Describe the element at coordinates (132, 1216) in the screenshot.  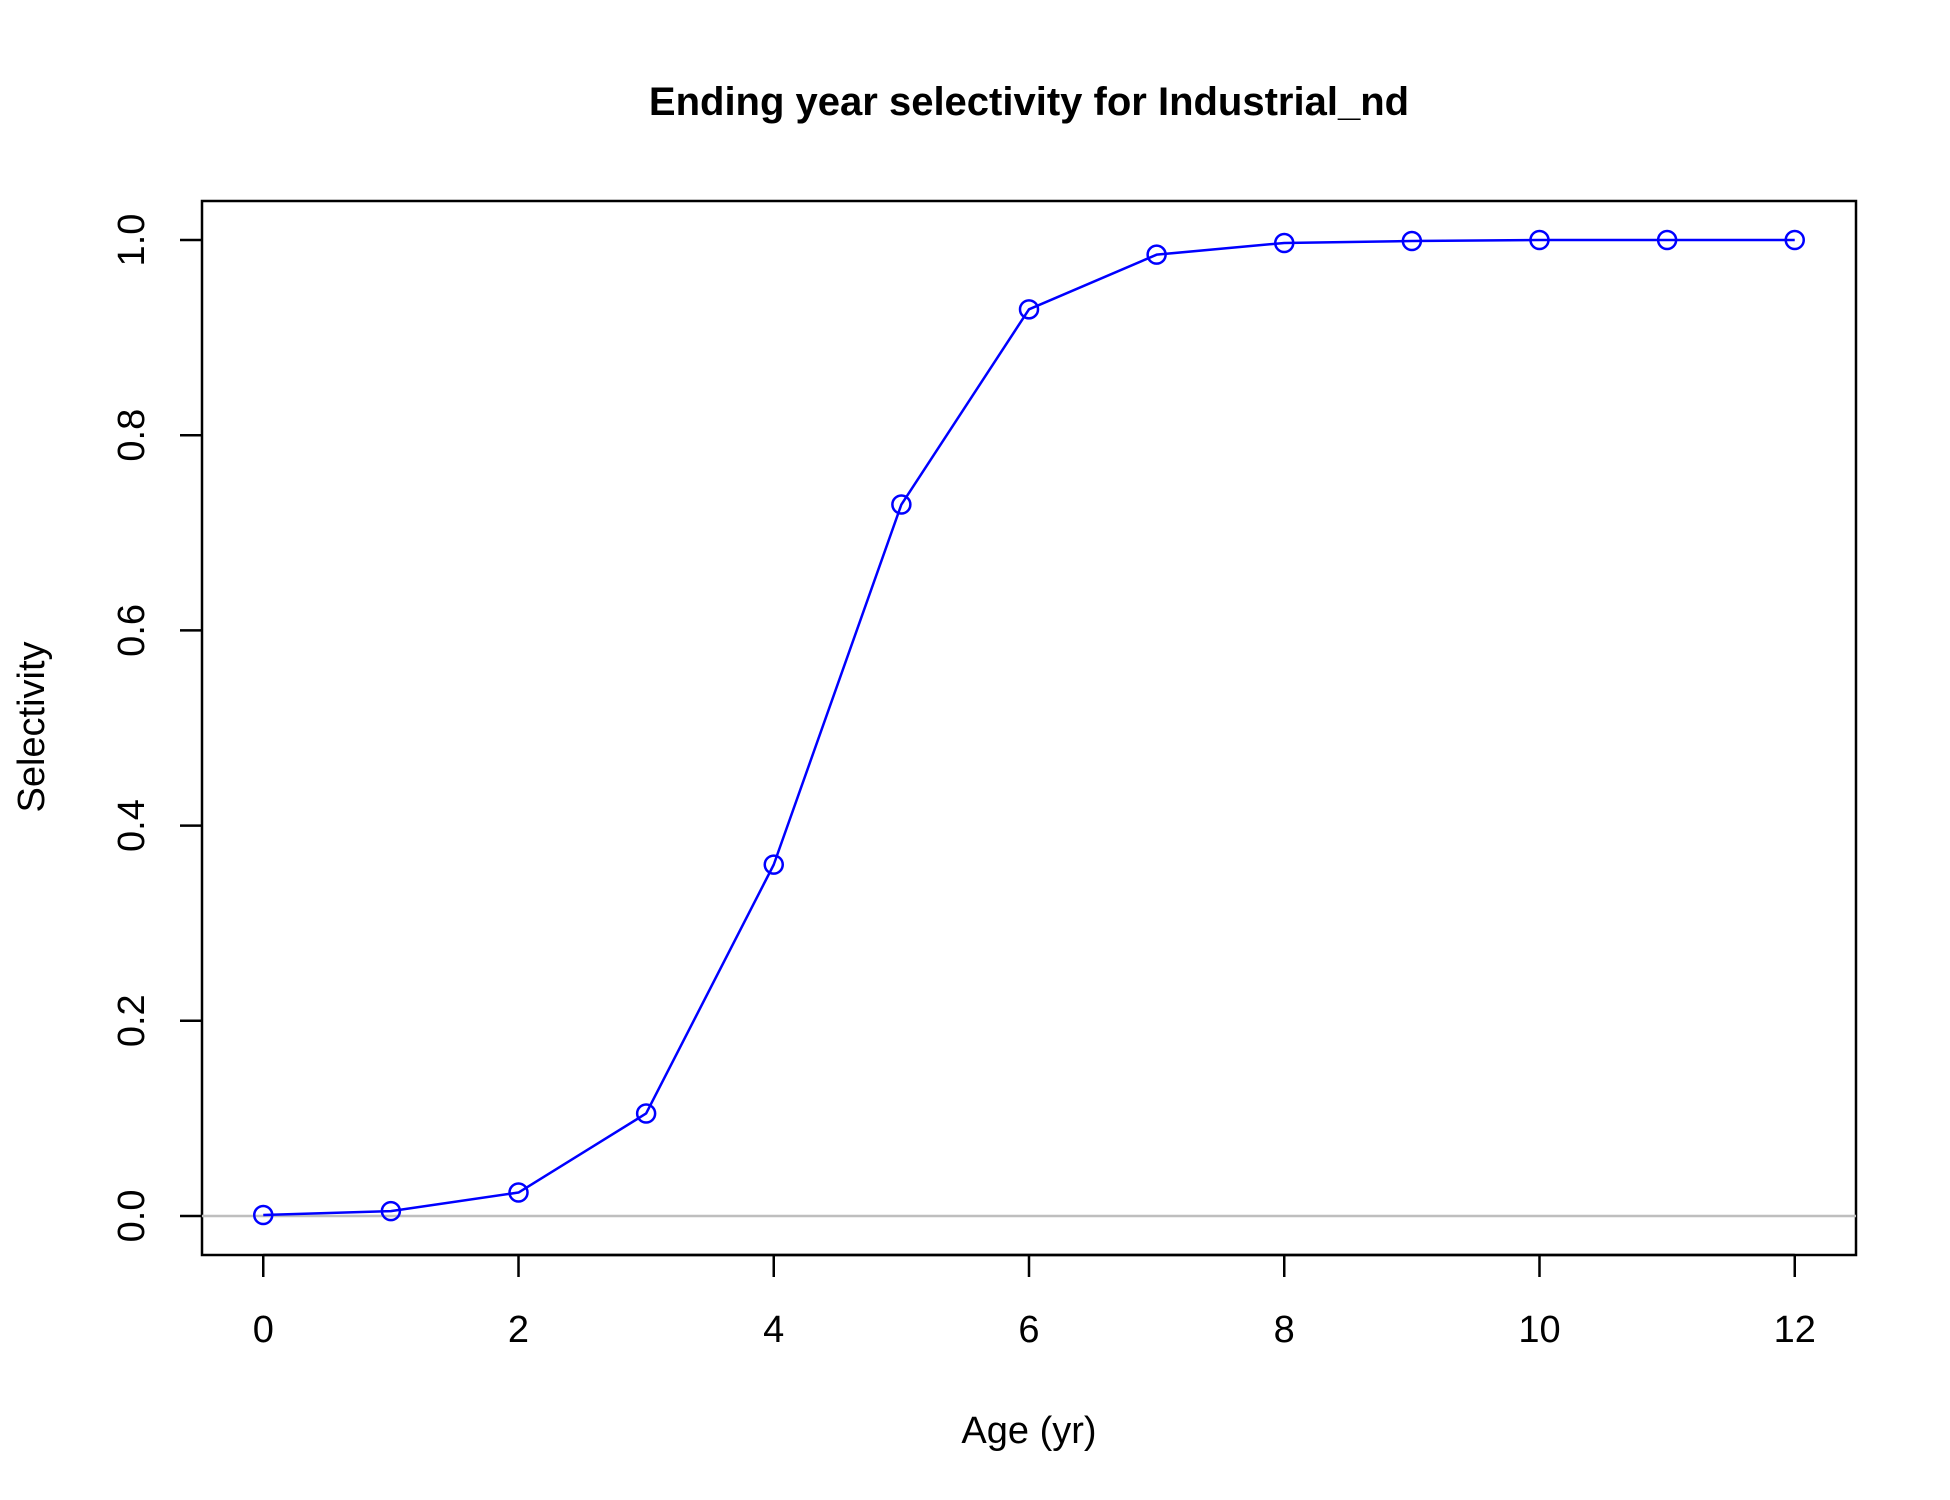
I see `y-tick-label: 0.0` at that location.